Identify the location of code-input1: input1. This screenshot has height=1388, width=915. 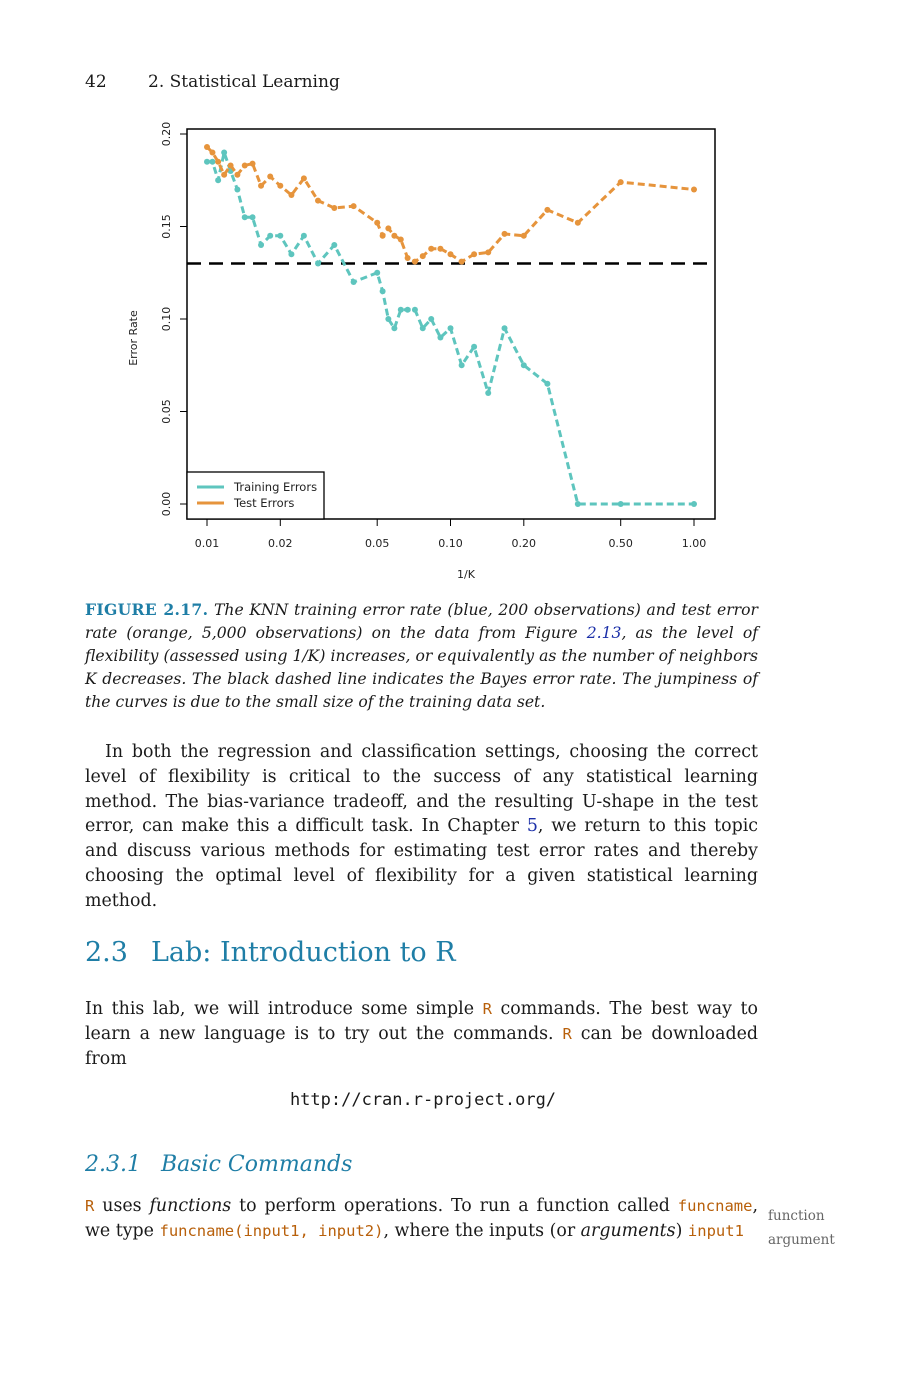
(715, 1230).